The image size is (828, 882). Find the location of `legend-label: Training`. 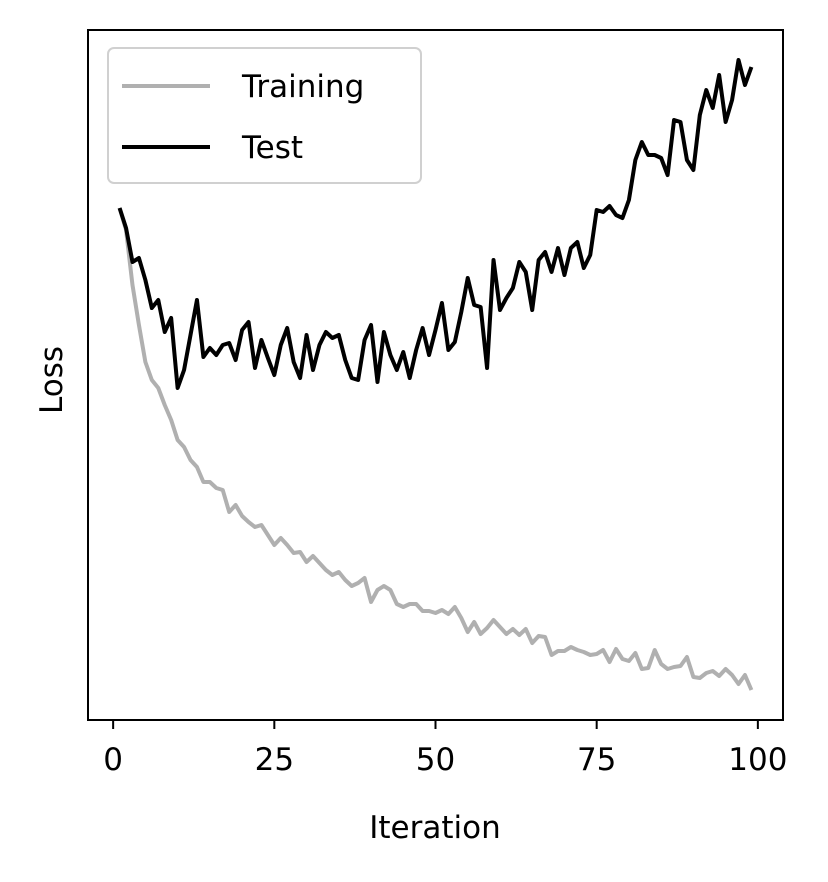

legend-label: Training is located at coordinates (302, 87).